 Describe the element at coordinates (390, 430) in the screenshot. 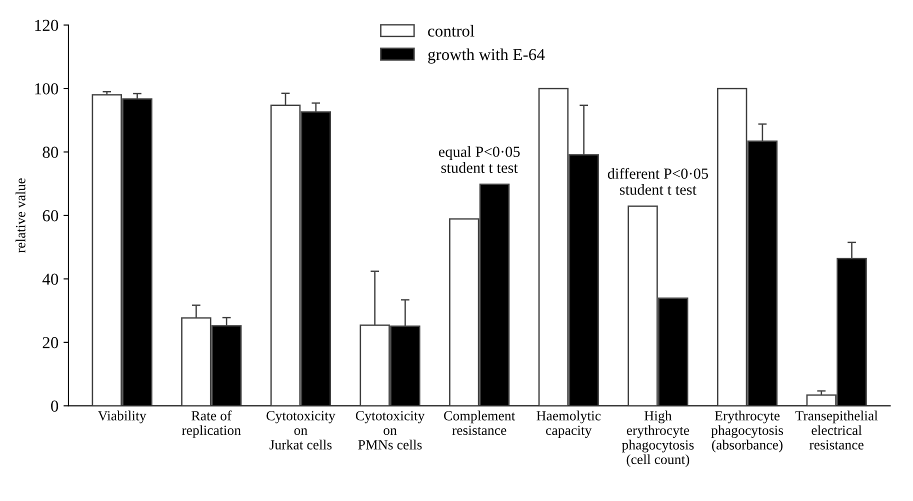

I see `x-tick-label: Cytotoxicity on PMNs cells` at that location.